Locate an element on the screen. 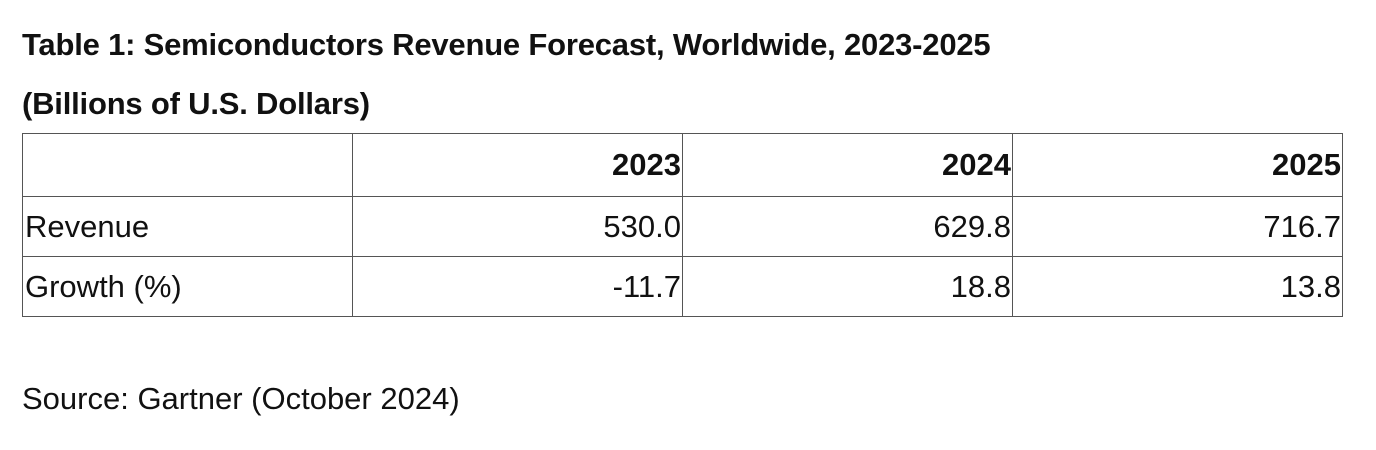 The image size is (1376, 450). revenue-2025: 716.7 is located at coordinates (1177, 226).